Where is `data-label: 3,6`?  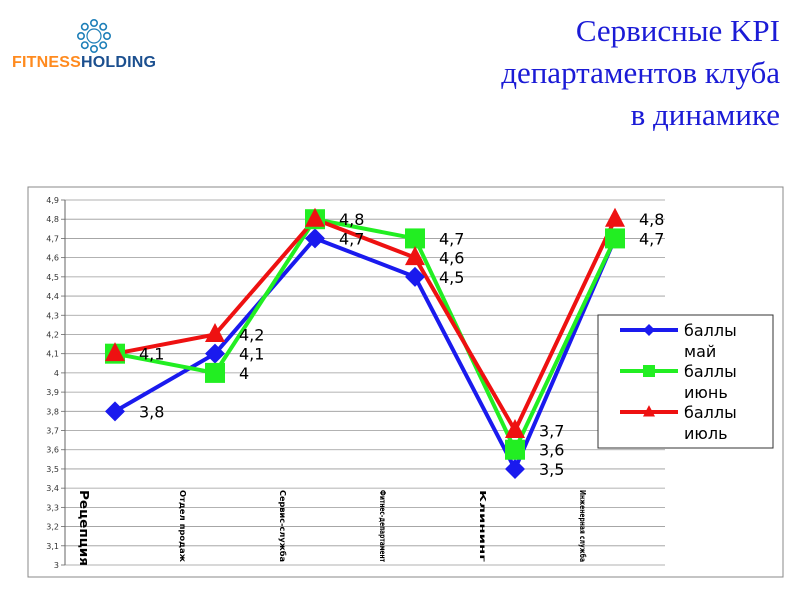 data-label: 3,6 is located at coordinates (551, 450).